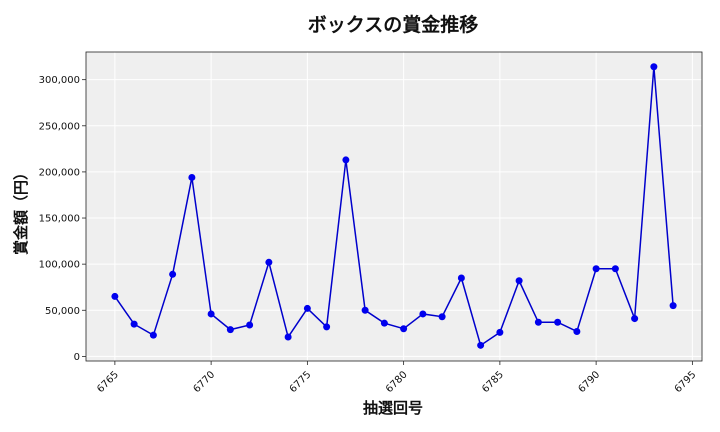 The image size is (720, 432). What do you see at coordinates (59, 80) in the screenshot?
I see `y-tick-label: 300,000` at bounding box center [59, 80].